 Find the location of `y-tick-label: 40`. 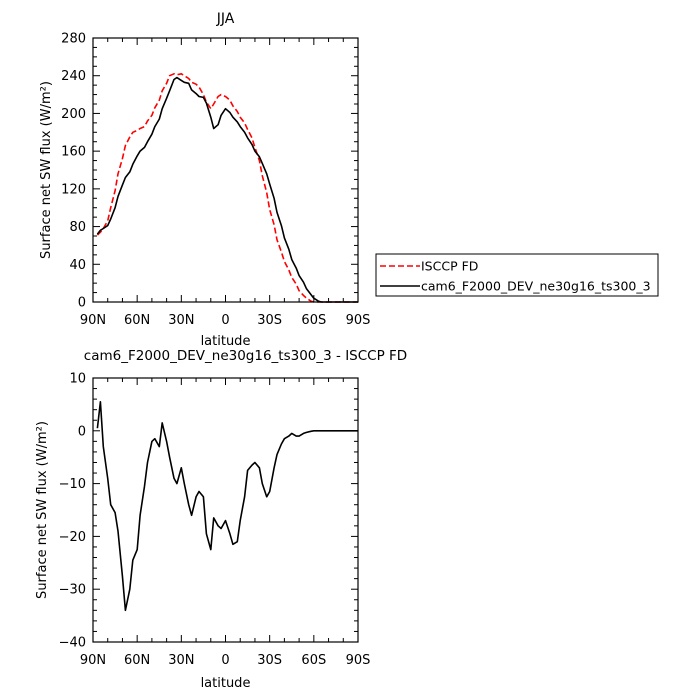

y-tick-label: 40 is located at coordinates (77, 265).